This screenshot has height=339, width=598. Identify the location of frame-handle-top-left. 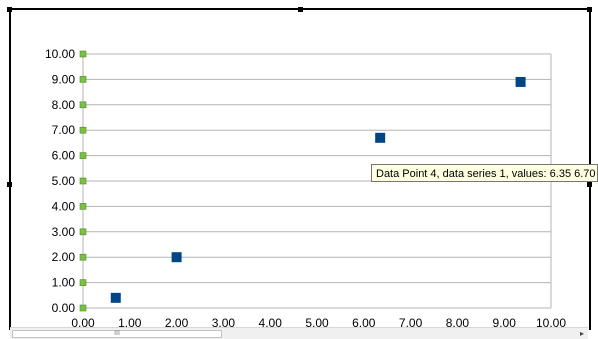
(9, 9).